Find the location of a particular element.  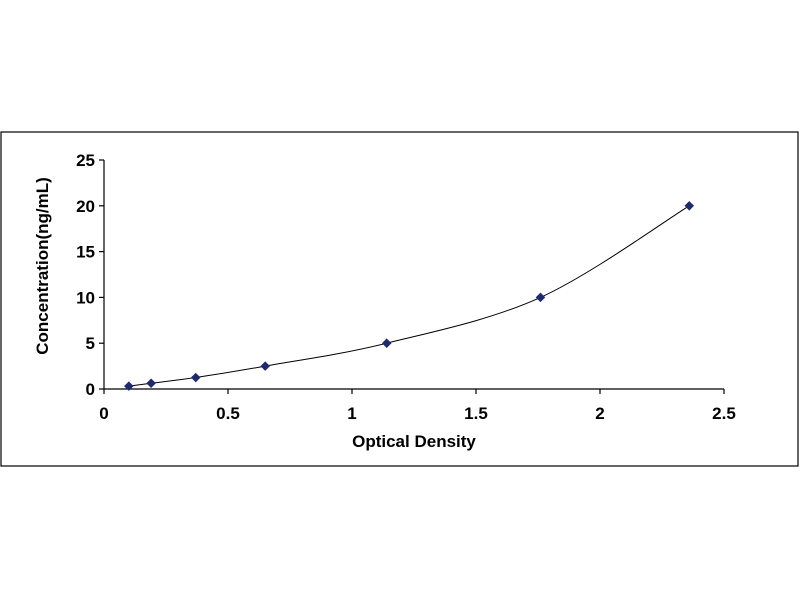

y-tick-label: 5 is located at coordinates (90, 343).